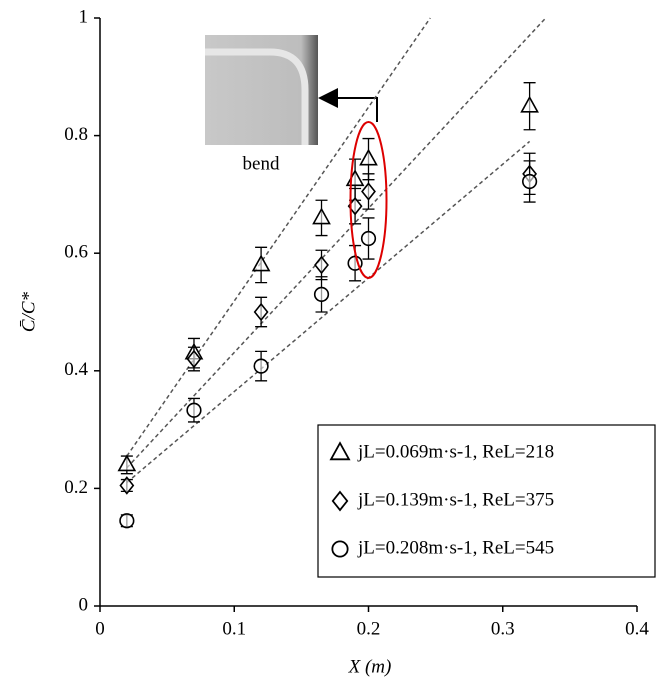 Image resolution: width=669 pixels, height=690 pixels. What do you see at coordinates (455, 499) in the screenshot?
I see `legend-label: jL=0.139m·s-1, ReL=375` at bounding box center [455, 499].